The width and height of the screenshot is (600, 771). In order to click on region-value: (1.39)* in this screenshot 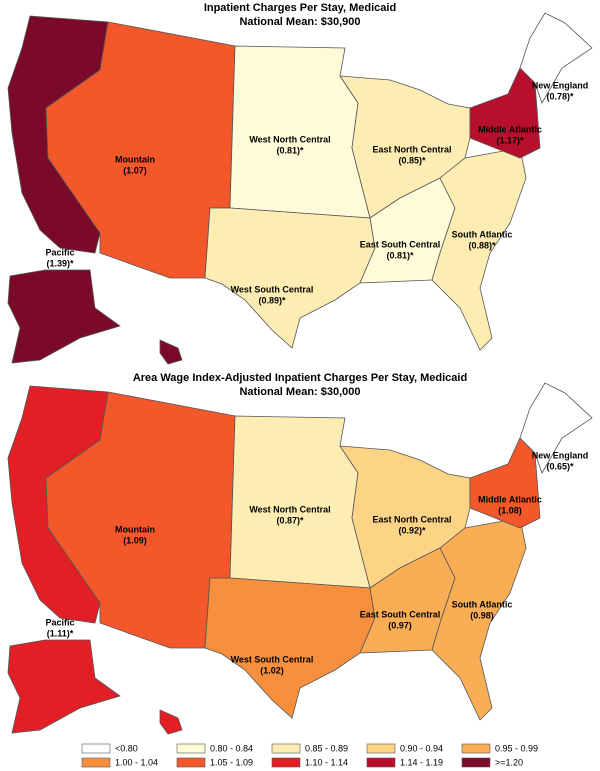, I will do `click(60, 263)`.